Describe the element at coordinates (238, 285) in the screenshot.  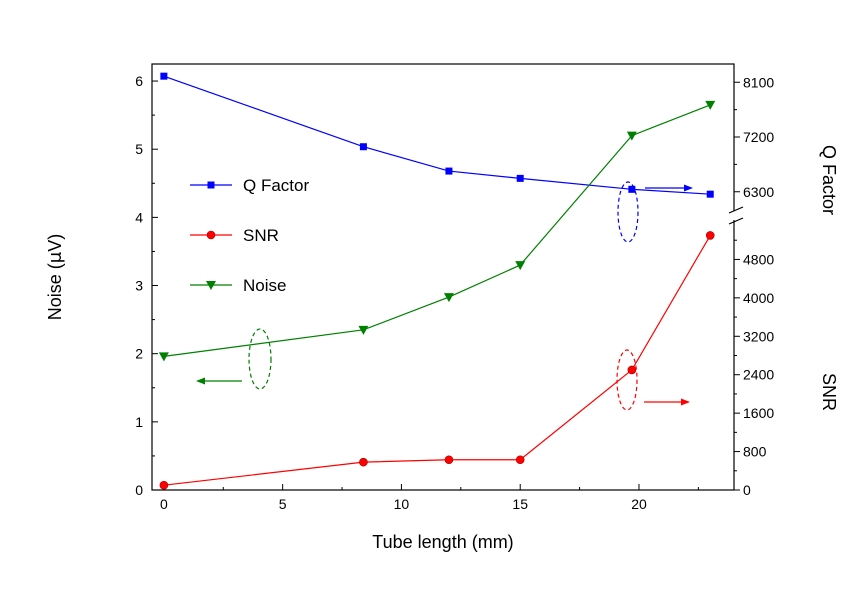
I see `legend-item-noise: Noise` at that location.